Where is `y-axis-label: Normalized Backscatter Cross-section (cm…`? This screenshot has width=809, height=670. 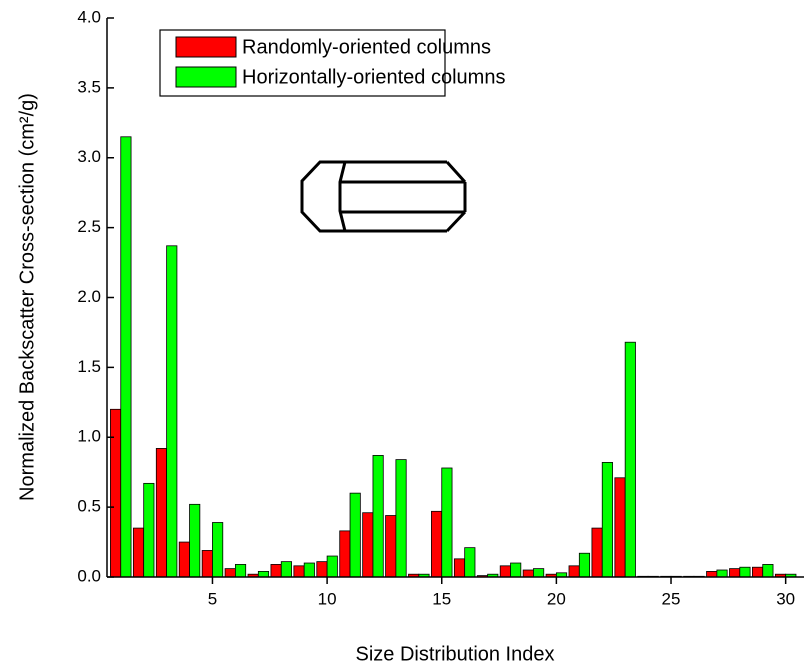 y-axis-label: Normalized Backscatter Cross-section (cm… is located at coordinates (27, 297).